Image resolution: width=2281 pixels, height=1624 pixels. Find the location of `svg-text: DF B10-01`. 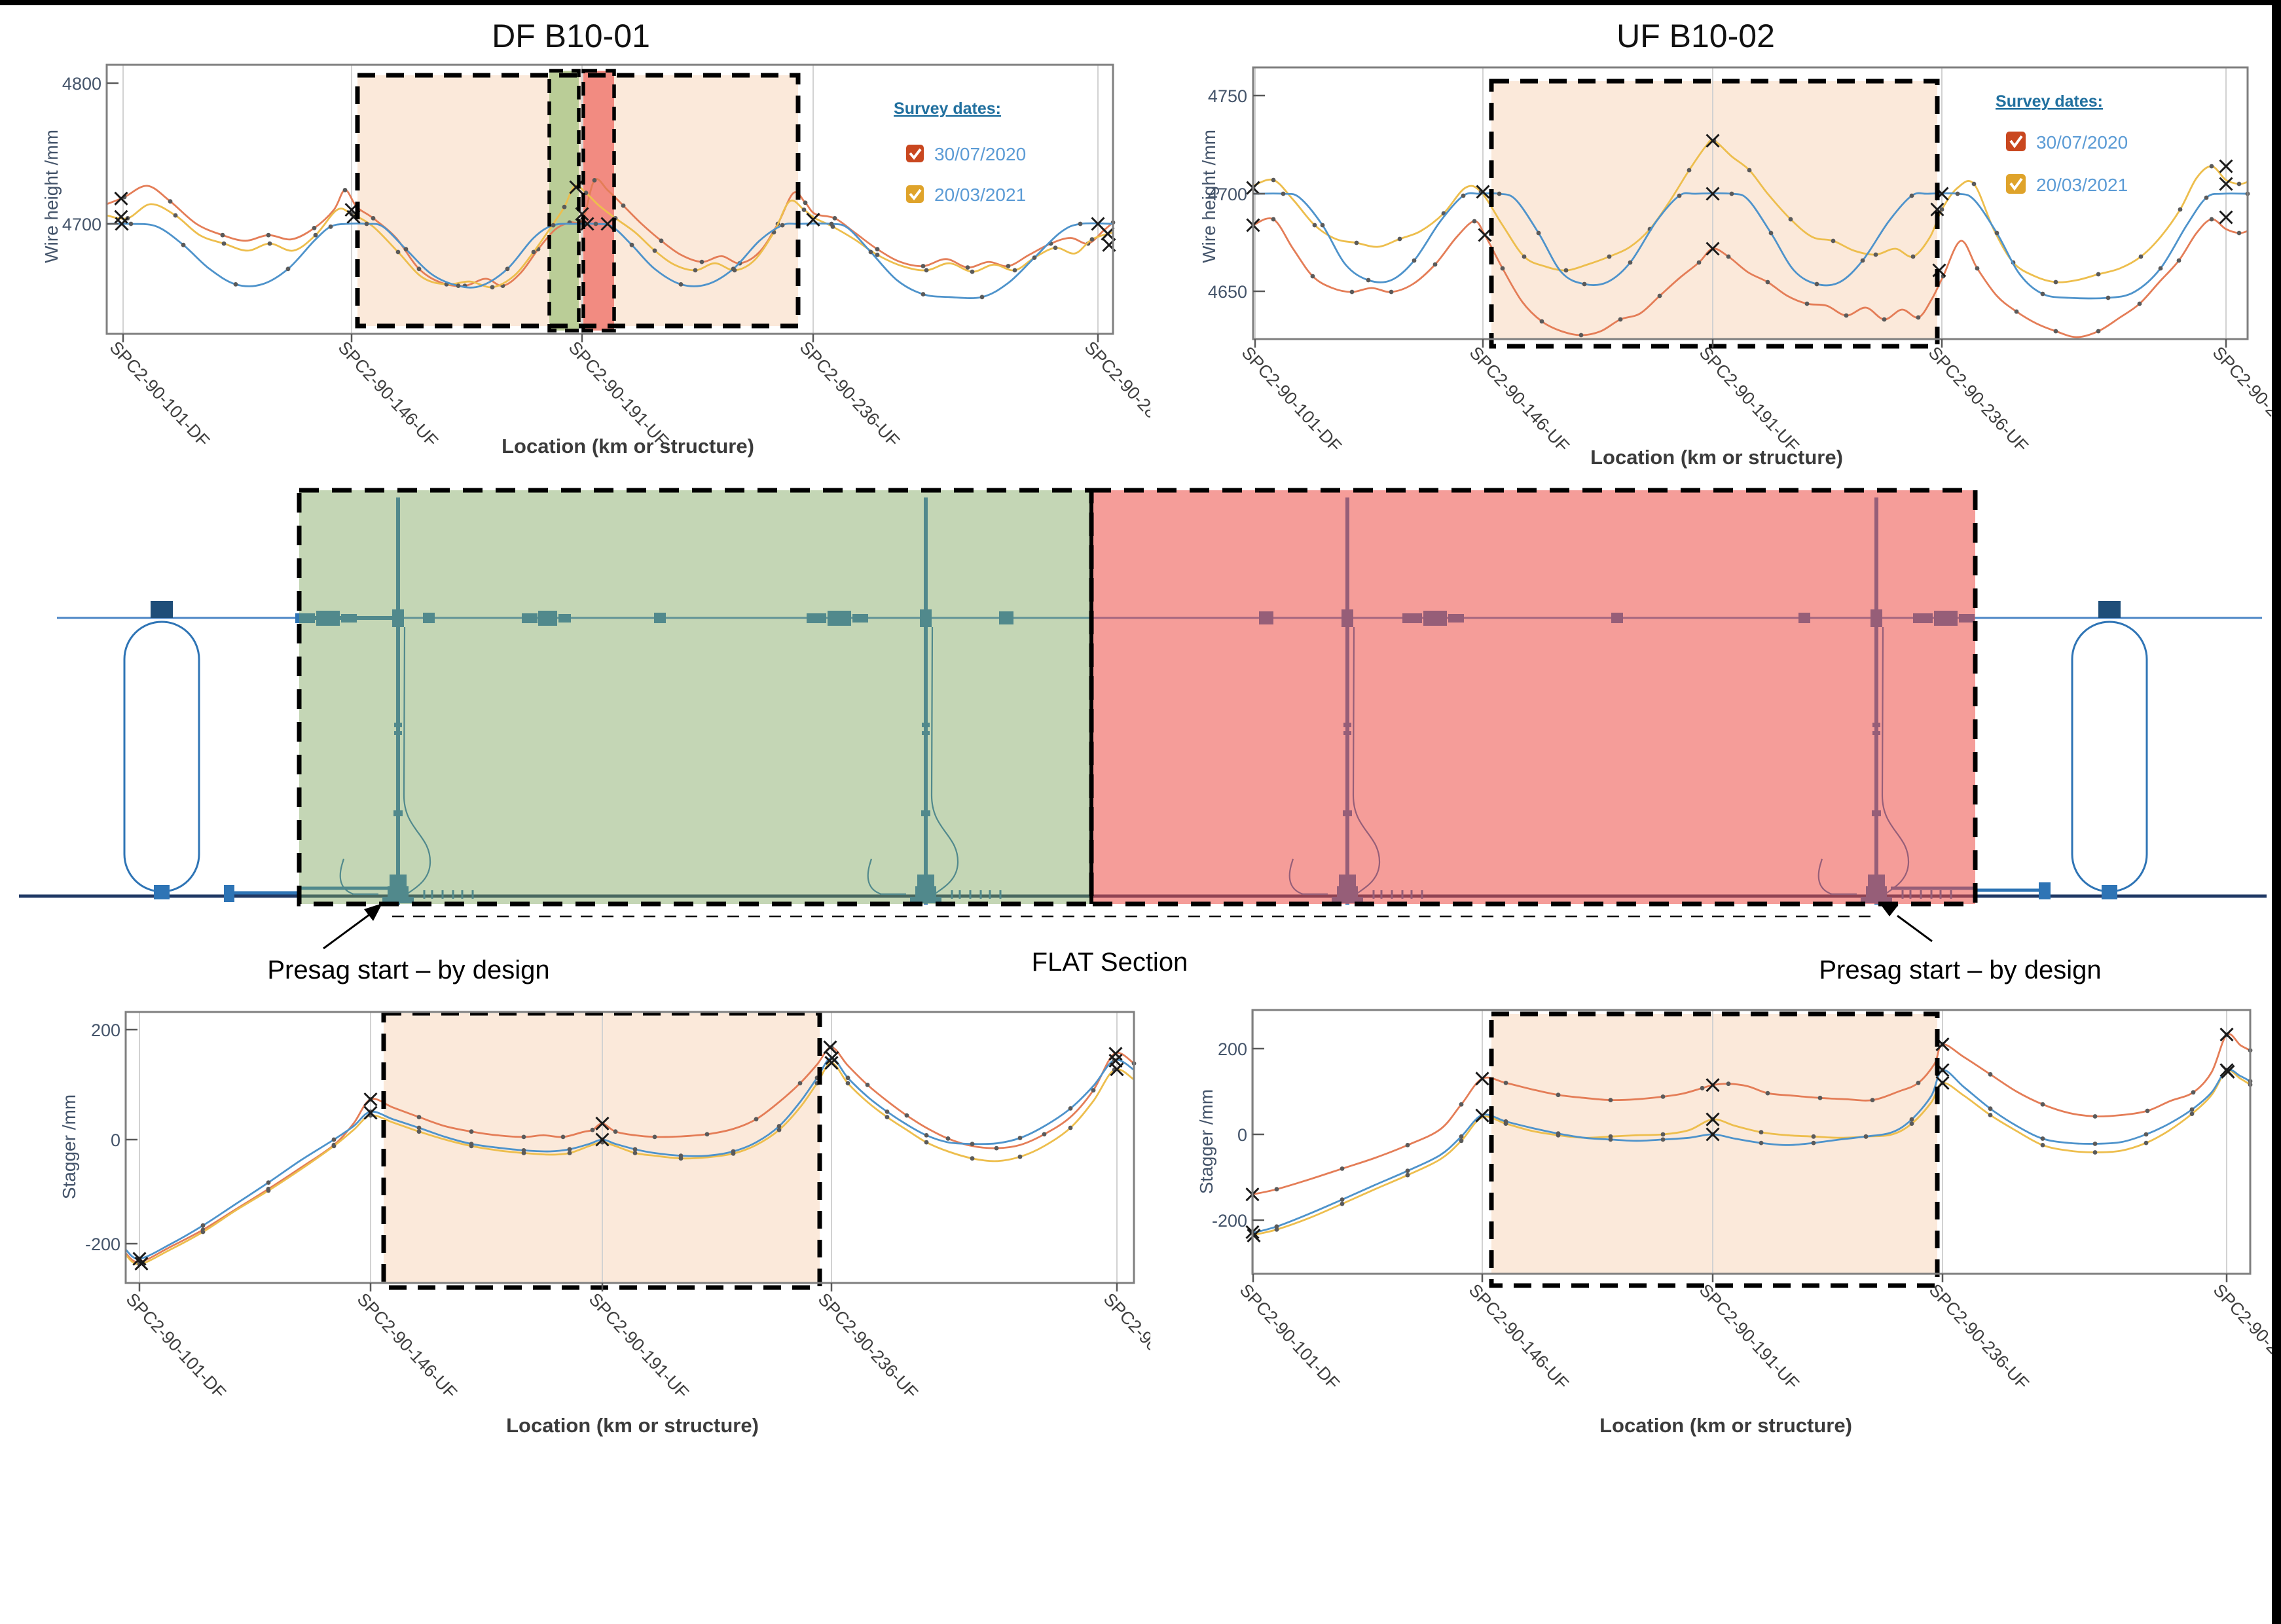

svg-text: DF B10-01 is located at coordinates (571, 36).